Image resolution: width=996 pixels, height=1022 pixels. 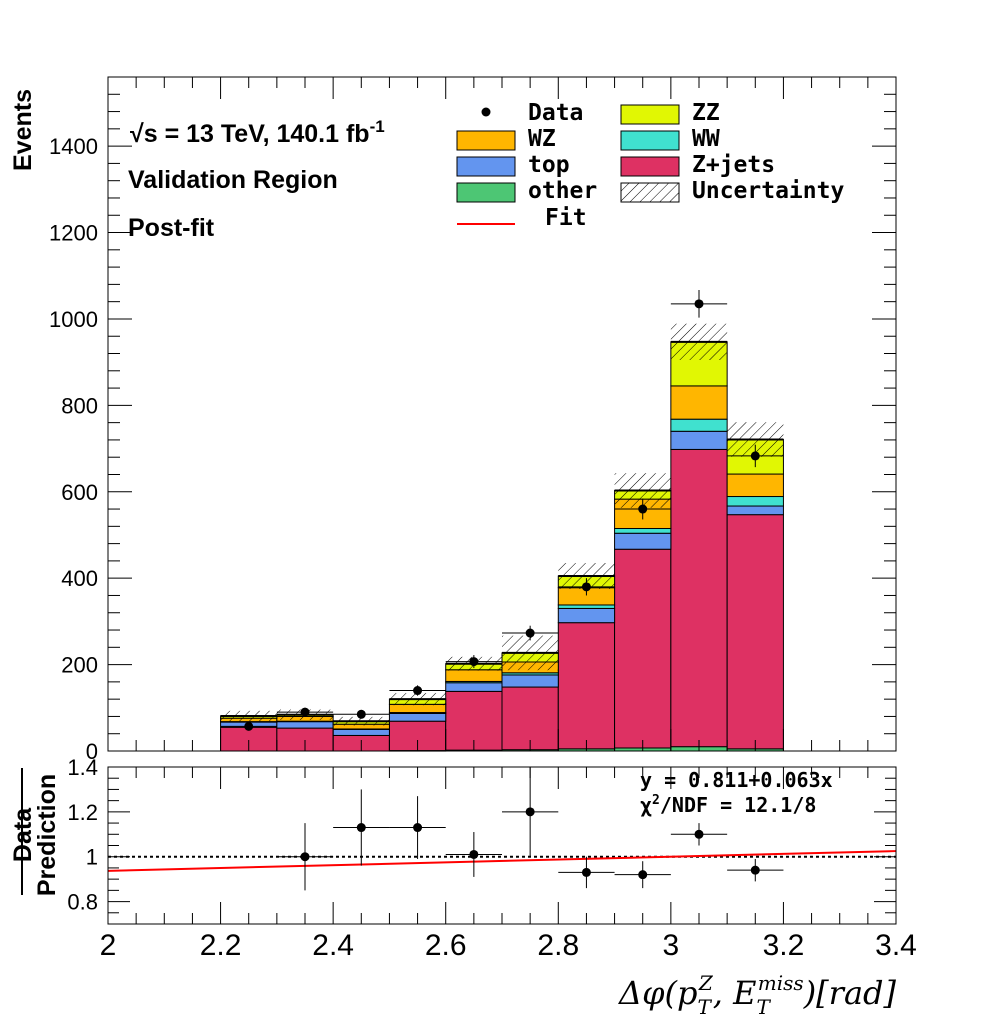 What do you see at coordinates (562, 191) in the screenshot?
I see `legend-other-label: other` at bounding box center [562, 191].